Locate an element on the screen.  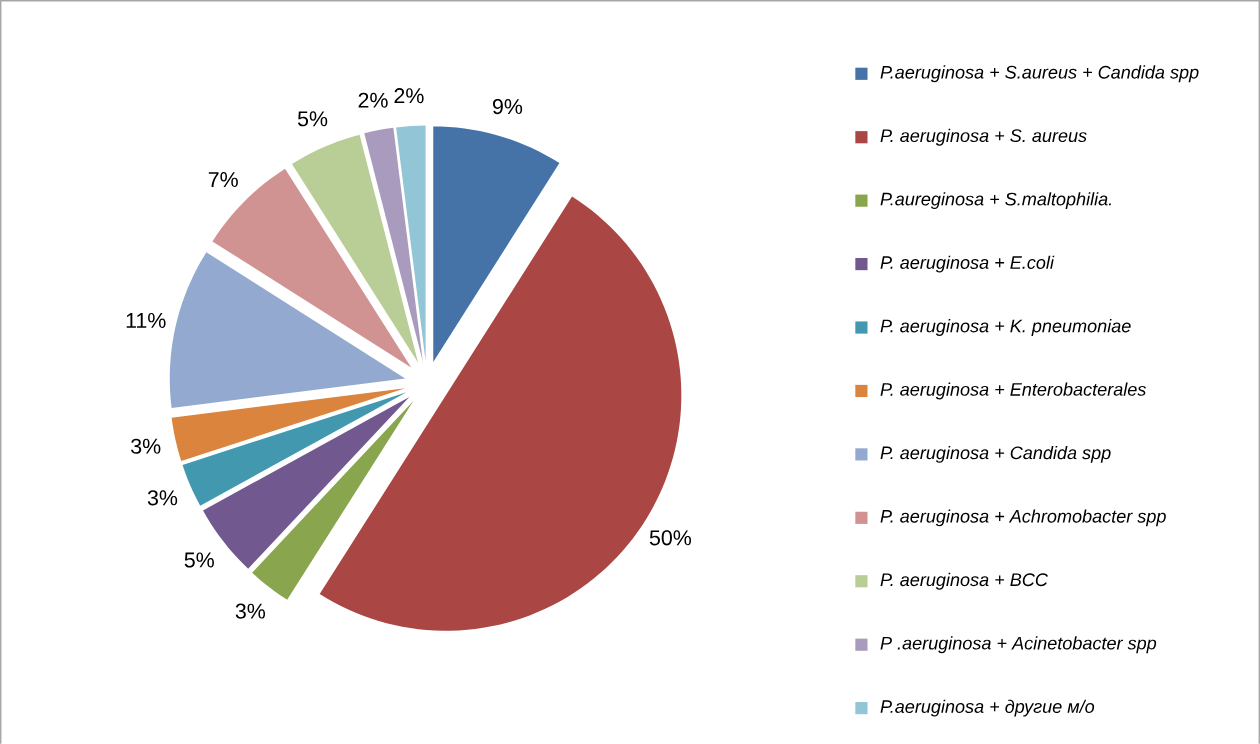
legend-label: P. aeruginosa + Achromobacter spp is located at coordinates (1023, 518).